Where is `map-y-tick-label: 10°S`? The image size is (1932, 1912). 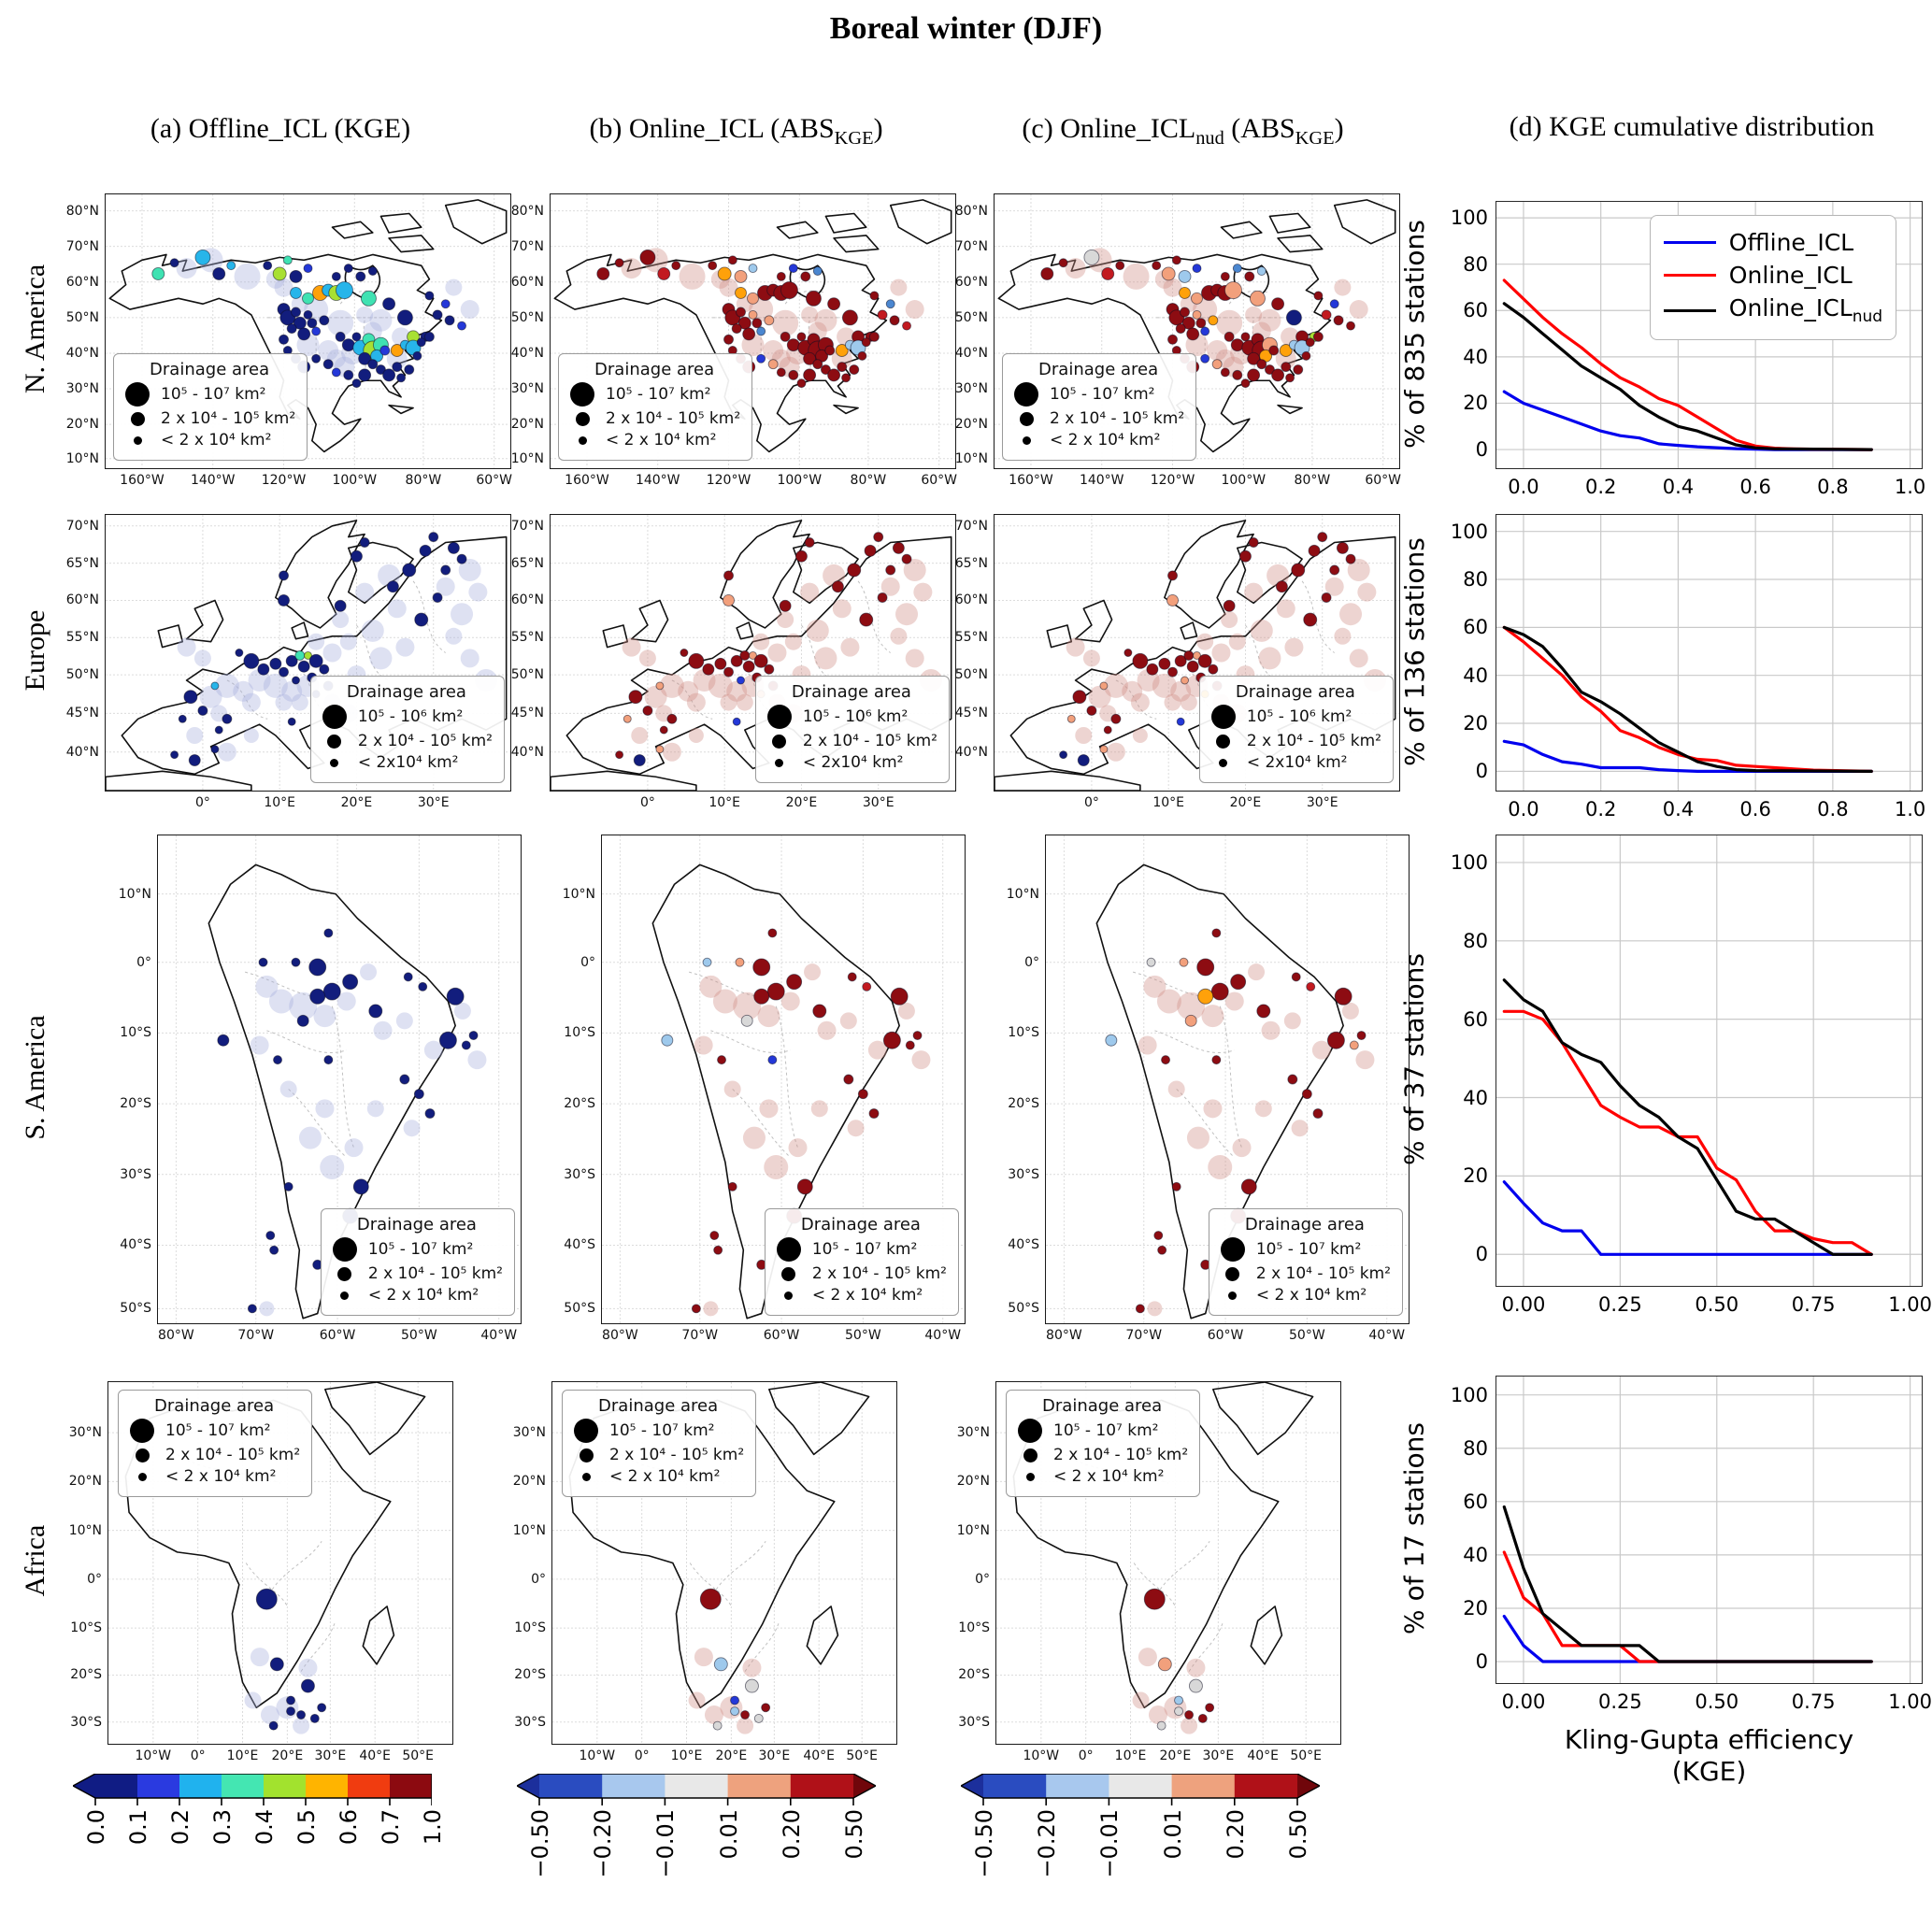 map-y-tick-label: 10°S is located at coordinates (1023, 1033).